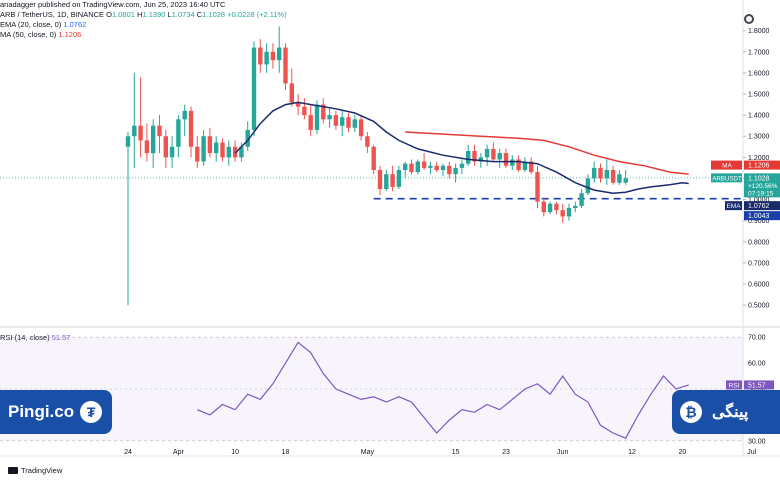  What do you see at coordinates (759, 166) in the screenshot?
I see `ma-tag-text: 1.1206` at bounding box center [759, 166].